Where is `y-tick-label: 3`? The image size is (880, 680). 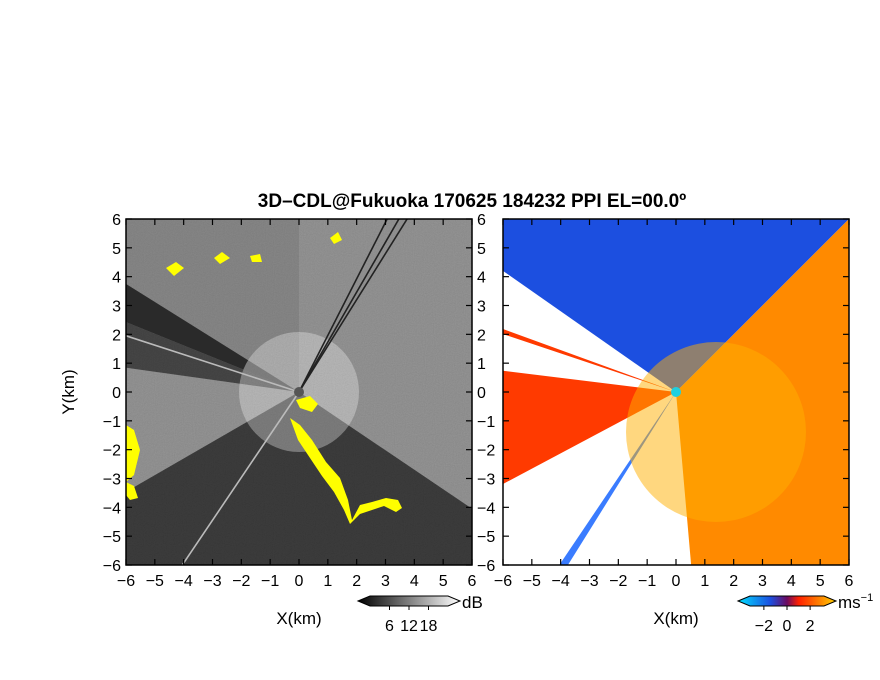 y-tick-label: 3 is located at coordinates (116, 307).